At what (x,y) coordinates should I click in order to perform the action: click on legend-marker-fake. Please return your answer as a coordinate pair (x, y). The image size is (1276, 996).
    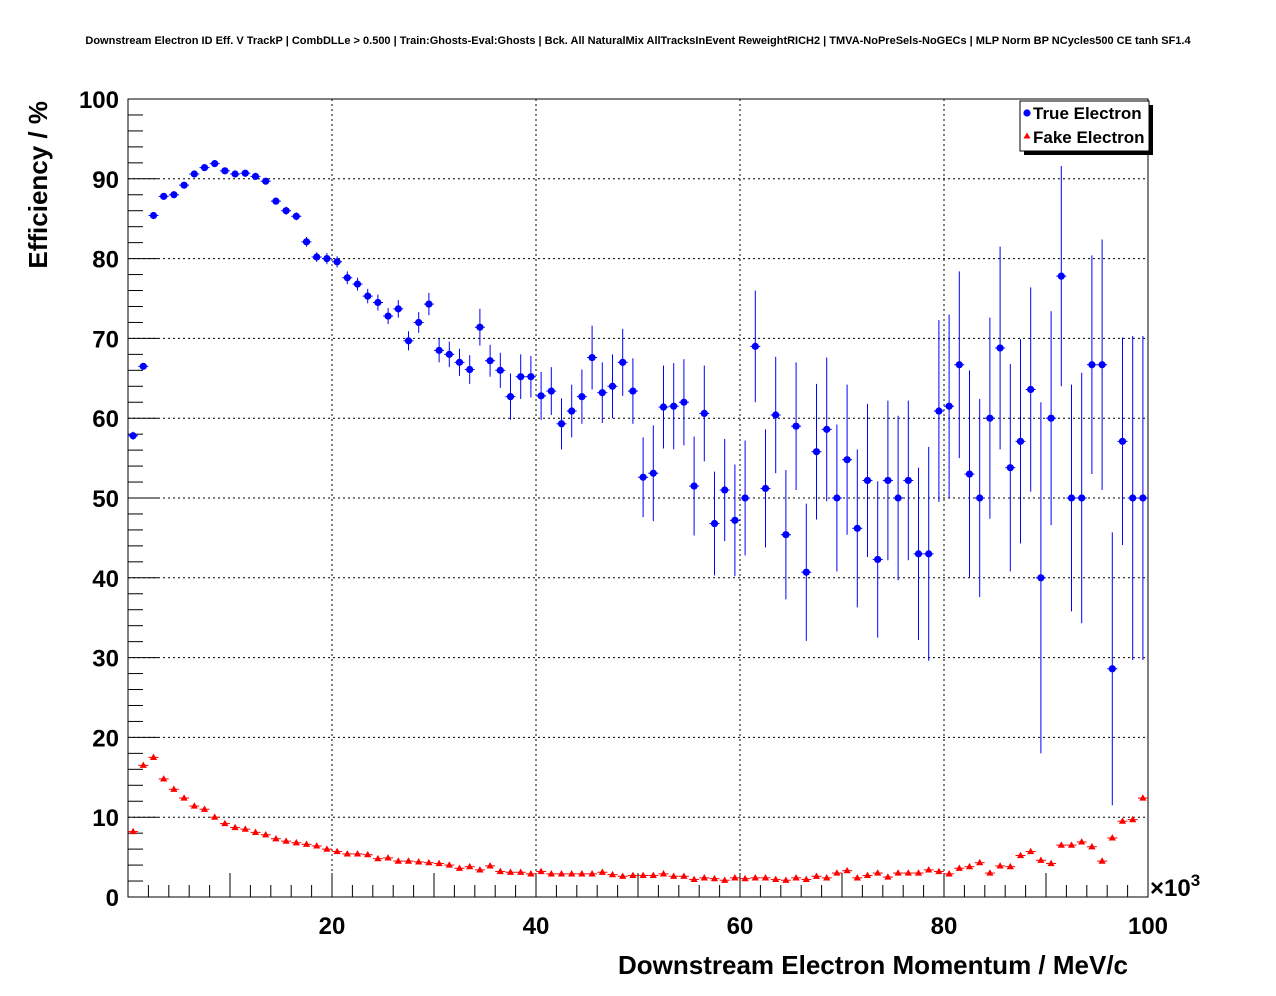
    Looking at the image, I should click on (1027, 135).